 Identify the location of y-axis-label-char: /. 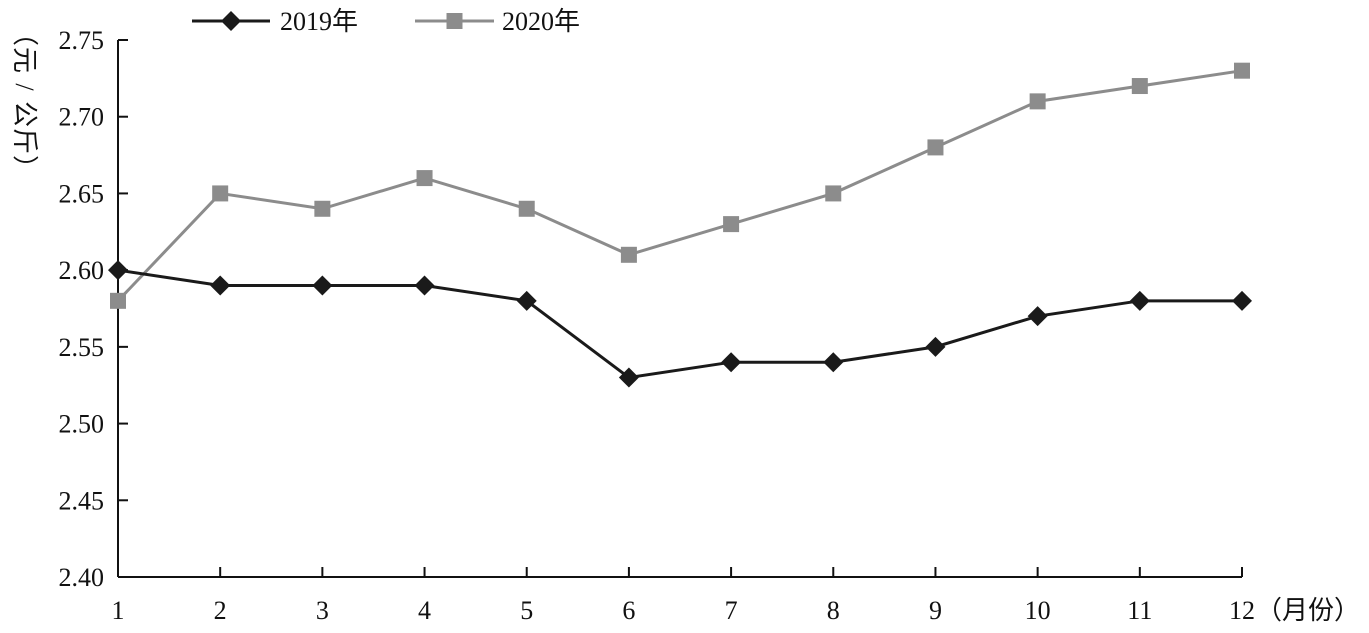
(24, 87).